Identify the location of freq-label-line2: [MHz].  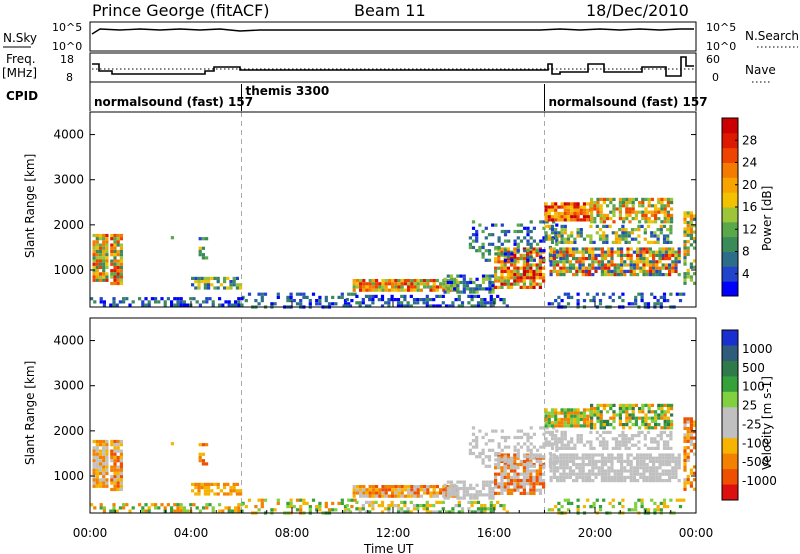
(19, 73).